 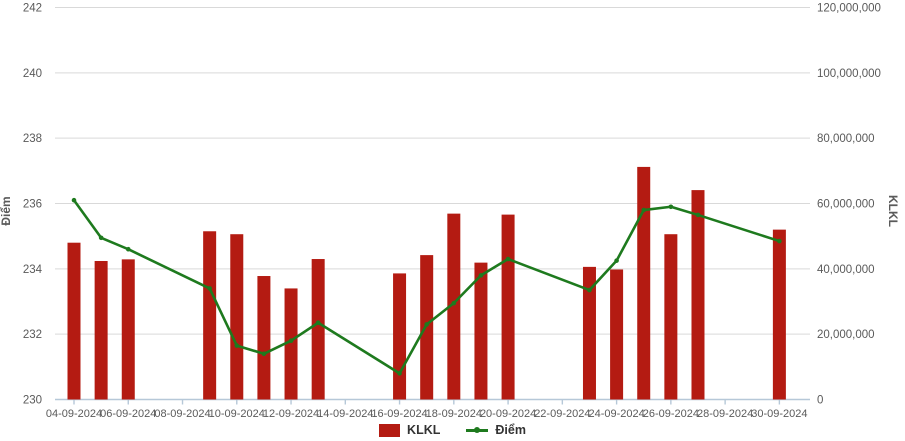 I want to click on x-axis-tick-label: 06-09-2024, so click(x=128, y=414).